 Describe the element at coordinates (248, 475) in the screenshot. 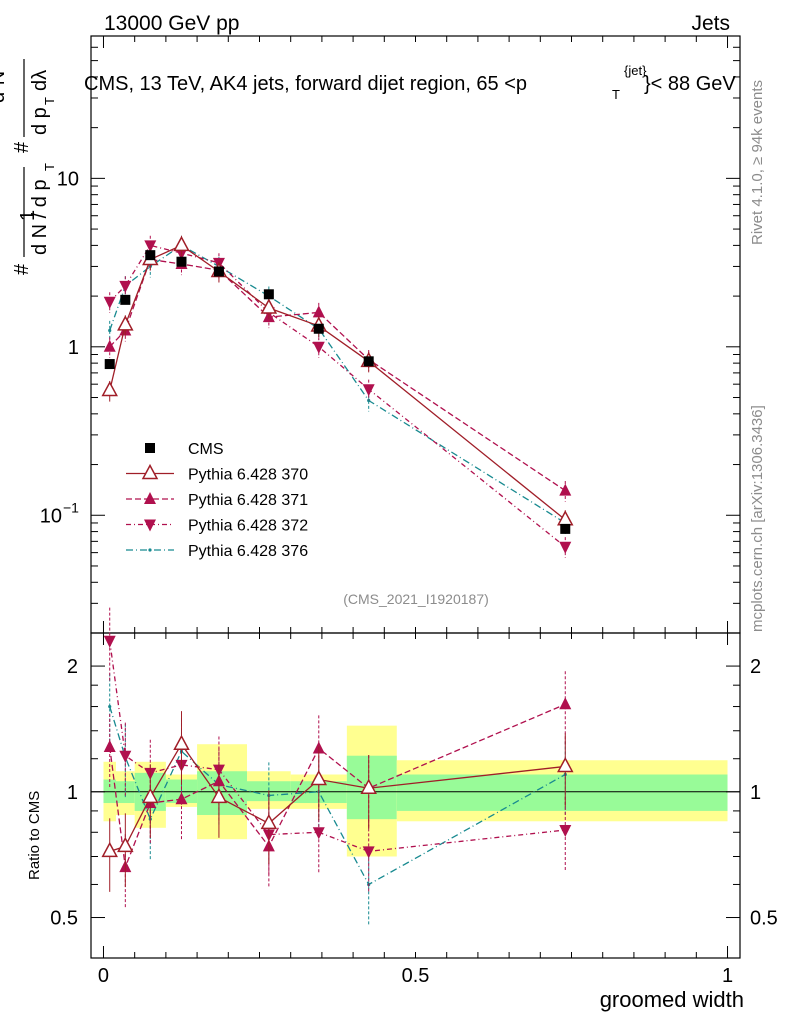

I see `legend-label: Pythia 6.428 370` at that location.